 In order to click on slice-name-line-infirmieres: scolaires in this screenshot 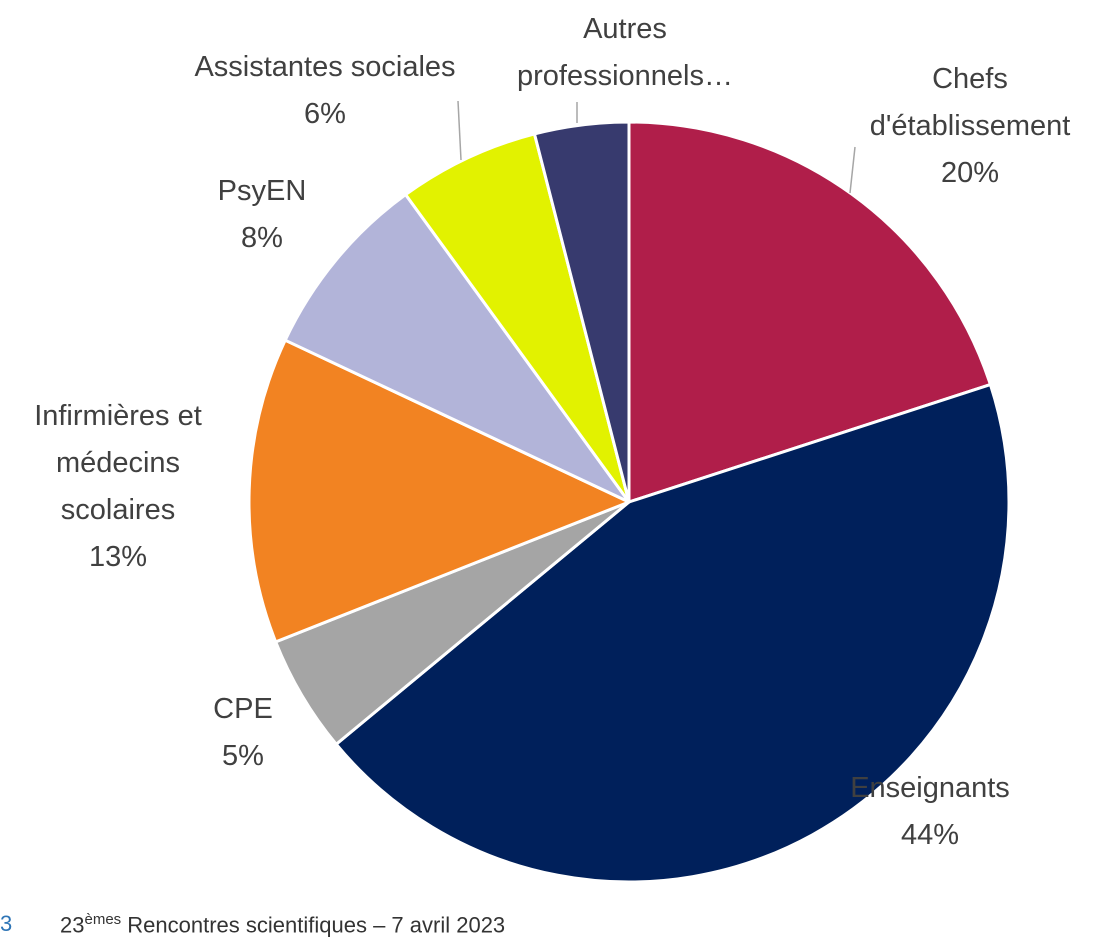, I will do `click(118, 510)`.